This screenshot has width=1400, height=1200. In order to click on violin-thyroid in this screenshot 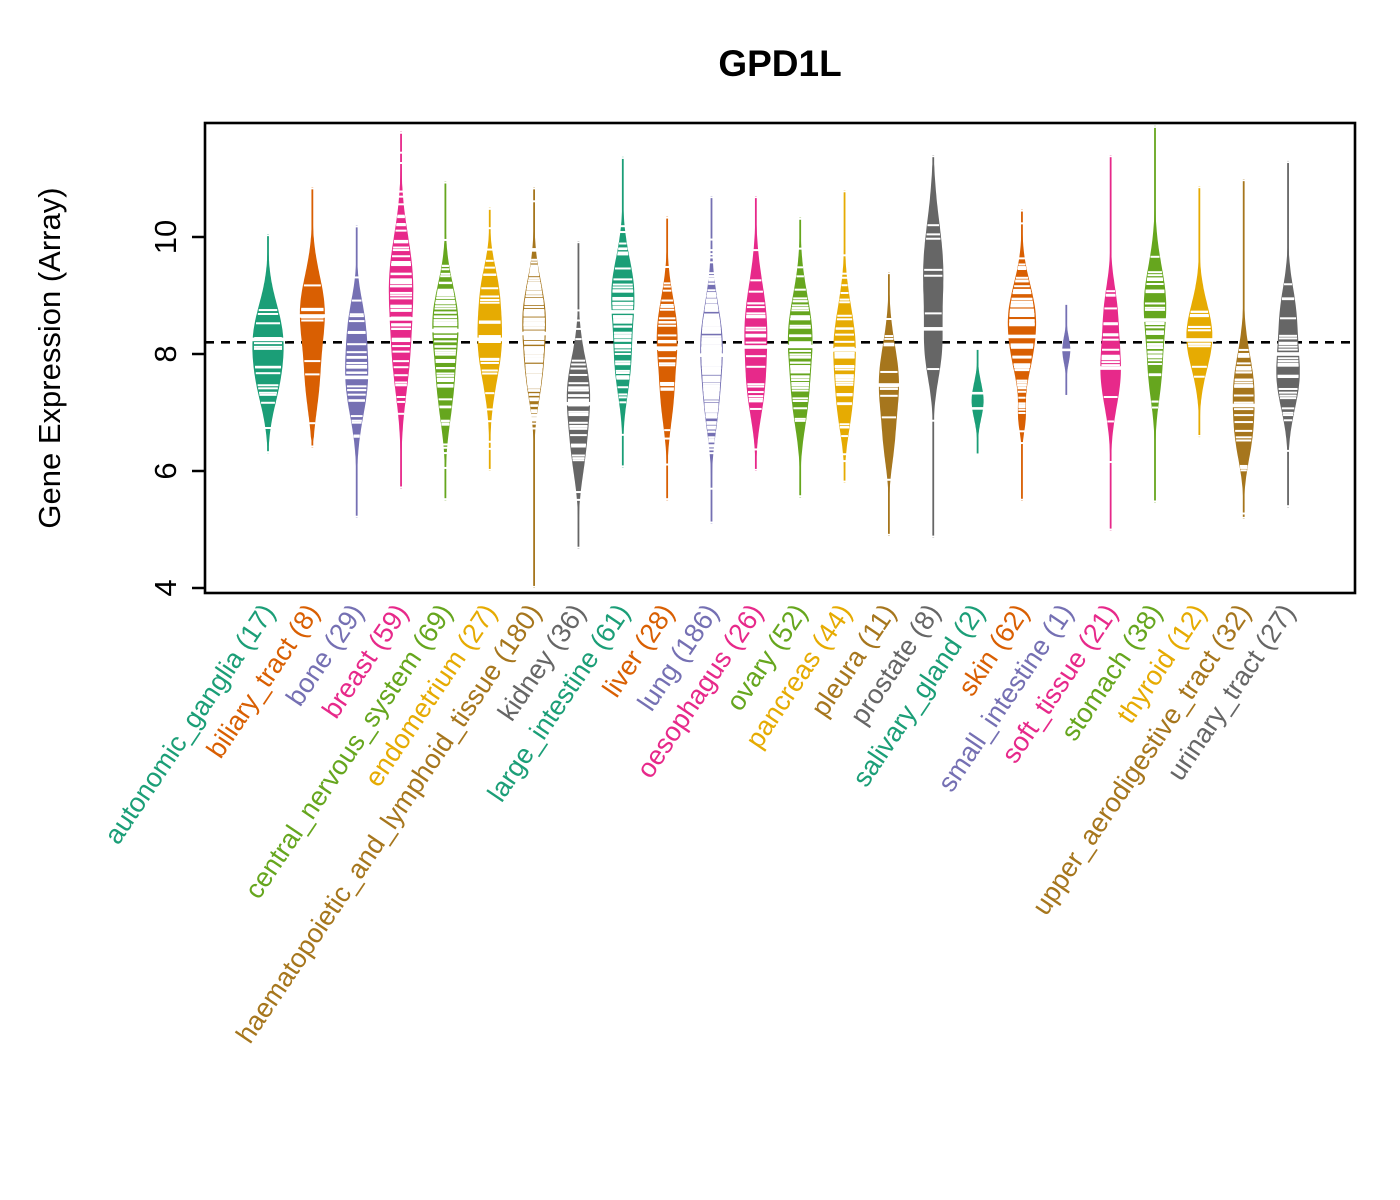, I will do `click(1199, 312)`.